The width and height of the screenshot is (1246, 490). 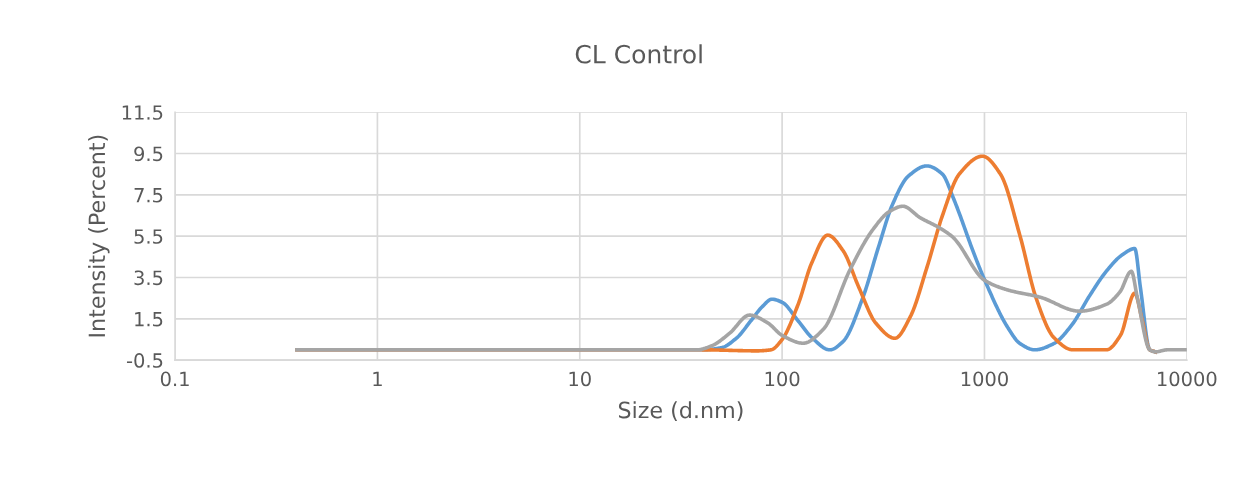 What do you see at coordinates (148, 154) in the screenshot?
I see `y-tick-label: 9.5` at bounding box center [148, 154].